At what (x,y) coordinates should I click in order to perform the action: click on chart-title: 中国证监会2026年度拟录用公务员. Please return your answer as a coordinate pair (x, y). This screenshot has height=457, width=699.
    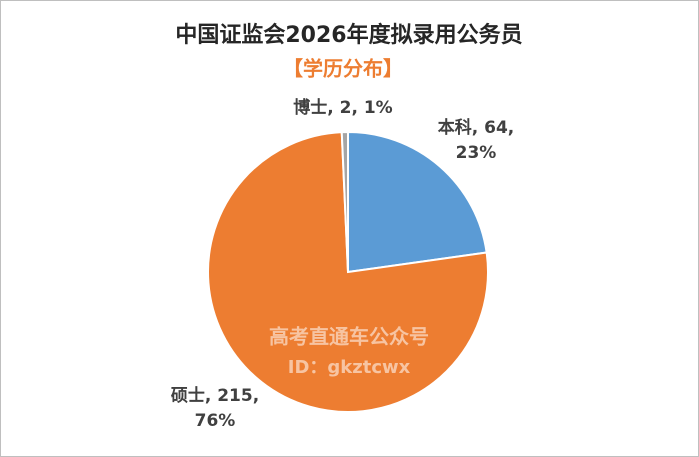
    Looking at the image, I should click on (348, 35).